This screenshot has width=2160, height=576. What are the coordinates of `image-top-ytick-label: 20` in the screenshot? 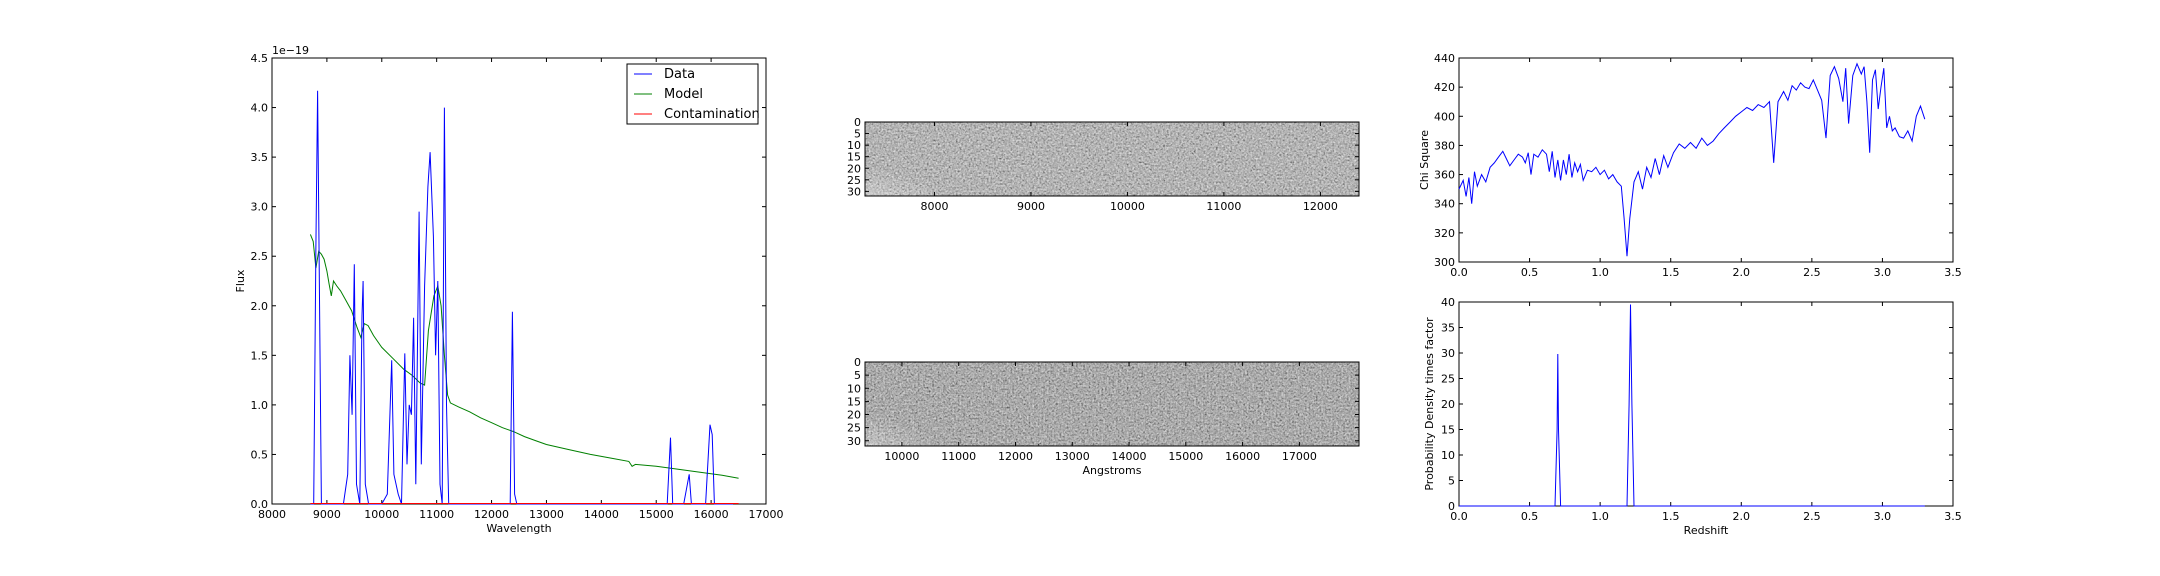 It's located at (854, 168).